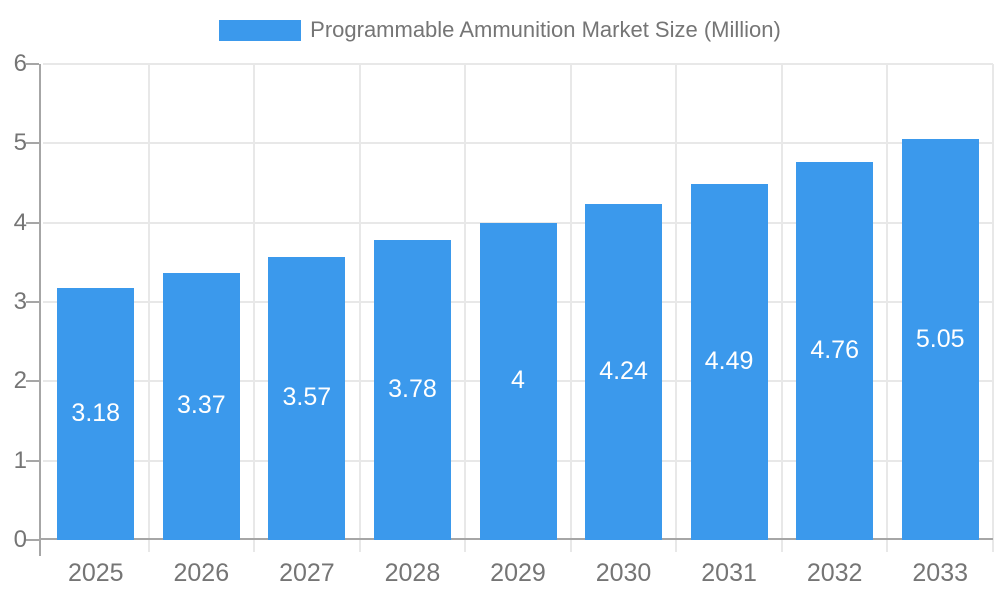 This screenshot has width=1000, height=600. What do you see at coordinates (518, 573) in the screenshot?
I see `x-axis-label: 2029` at bounding box center [518, 573].